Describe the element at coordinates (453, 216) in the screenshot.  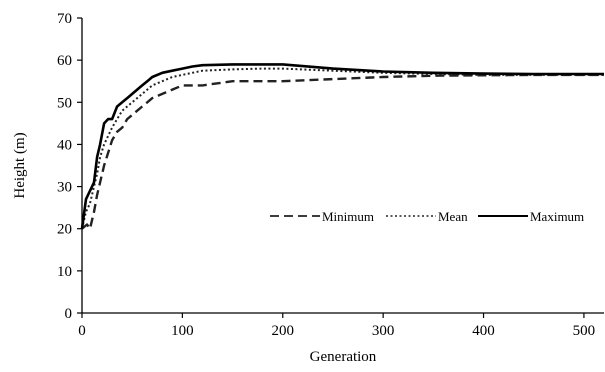
I see `legend-label-mean: Mean` at that location.